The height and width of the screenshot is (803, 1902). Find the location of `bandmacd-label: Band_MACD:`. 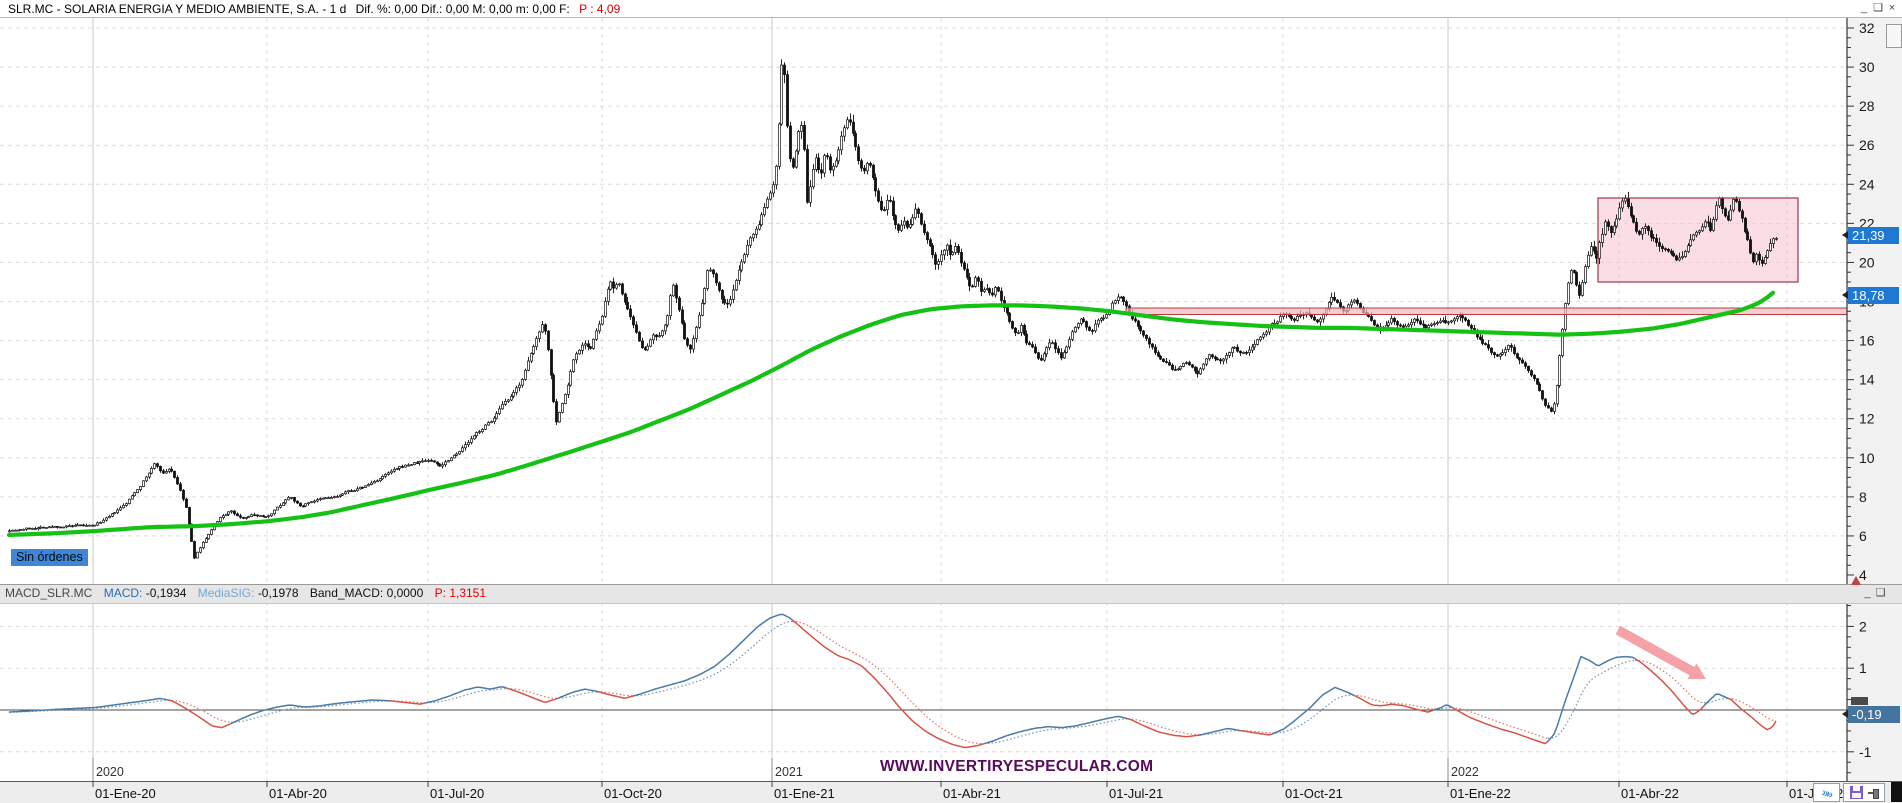

bandmacd-label: Band_MACD: is located at coordinates (346, 593).